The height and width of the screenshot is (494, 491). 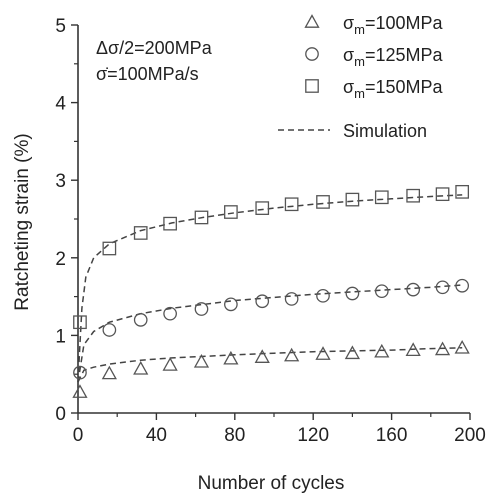 What do you see at coordinates (60, 104) in the screenshot?
I see `y-tick-label: 4` at bounding box center [60, 104].